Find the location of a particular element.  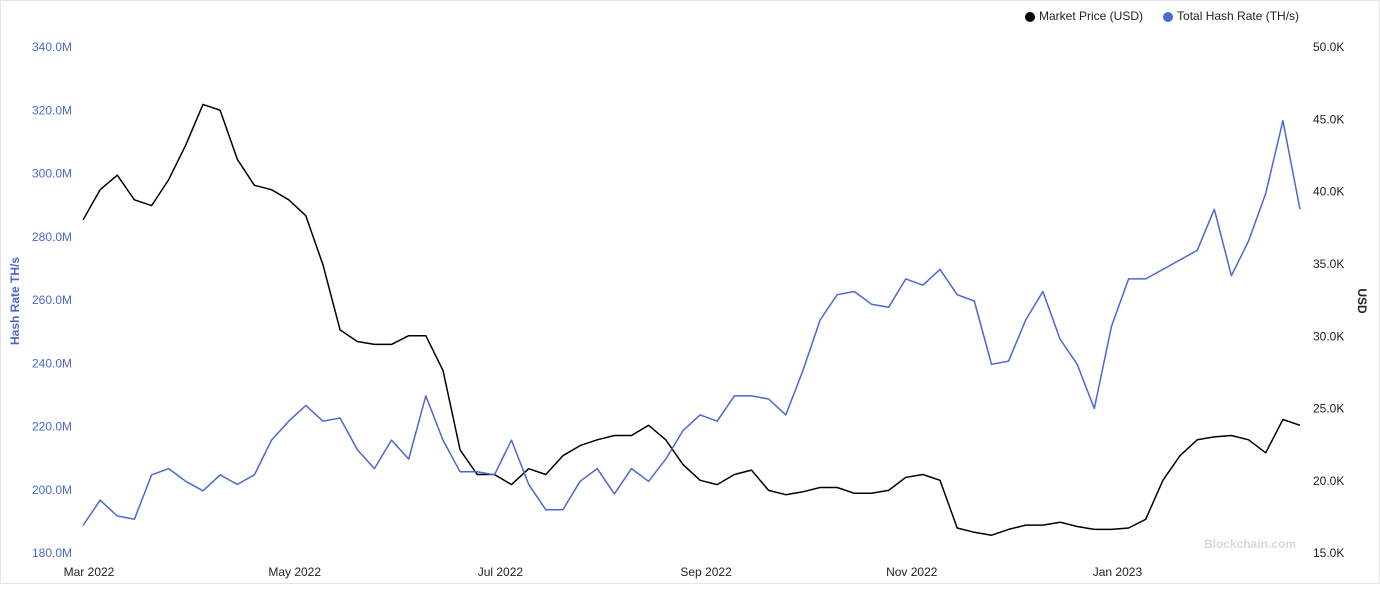

y2-tick-label: 45.0K is located at coordinates (1328, 119).